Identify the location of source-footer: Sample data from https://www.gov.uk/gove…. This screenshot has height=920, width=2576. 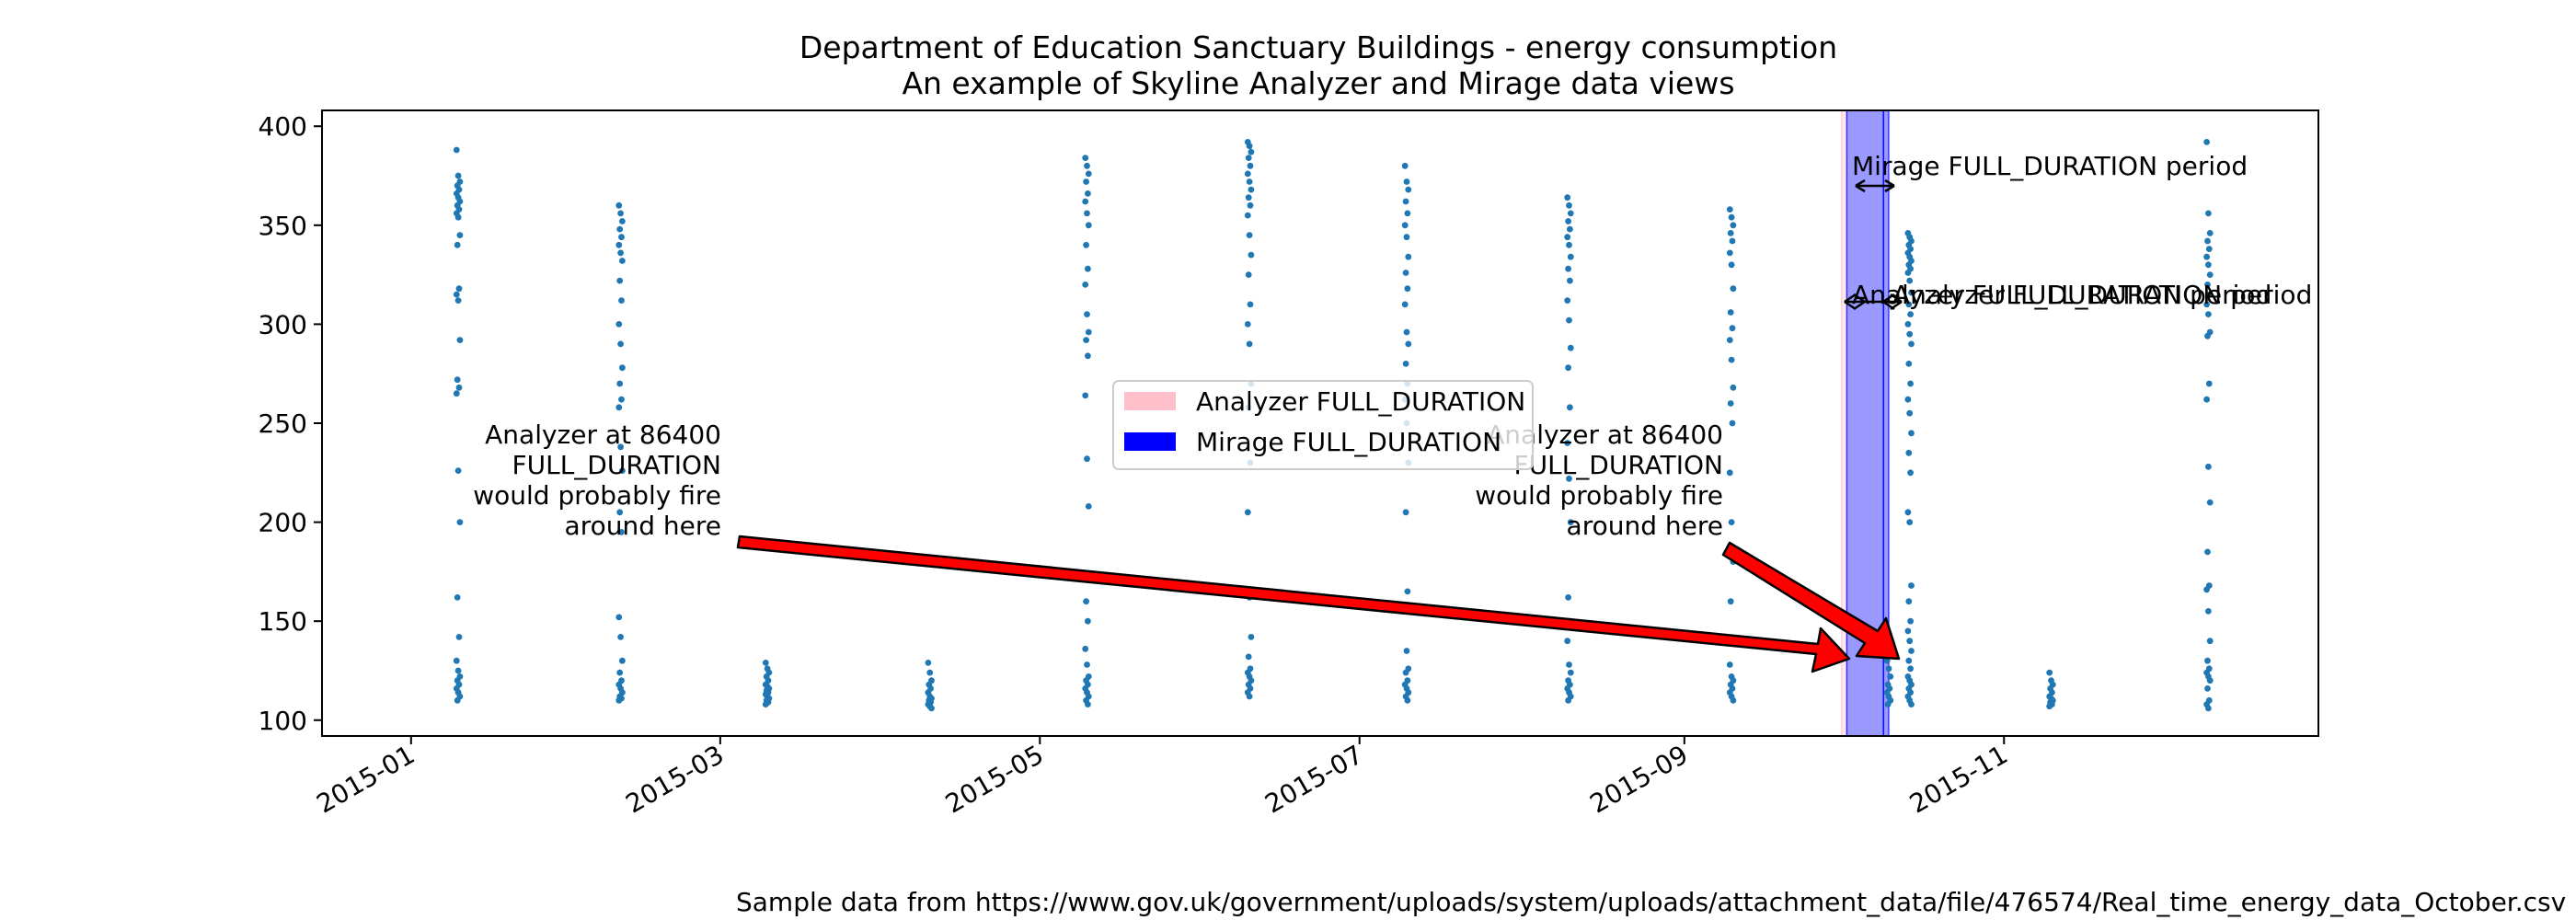
(1651, 902).